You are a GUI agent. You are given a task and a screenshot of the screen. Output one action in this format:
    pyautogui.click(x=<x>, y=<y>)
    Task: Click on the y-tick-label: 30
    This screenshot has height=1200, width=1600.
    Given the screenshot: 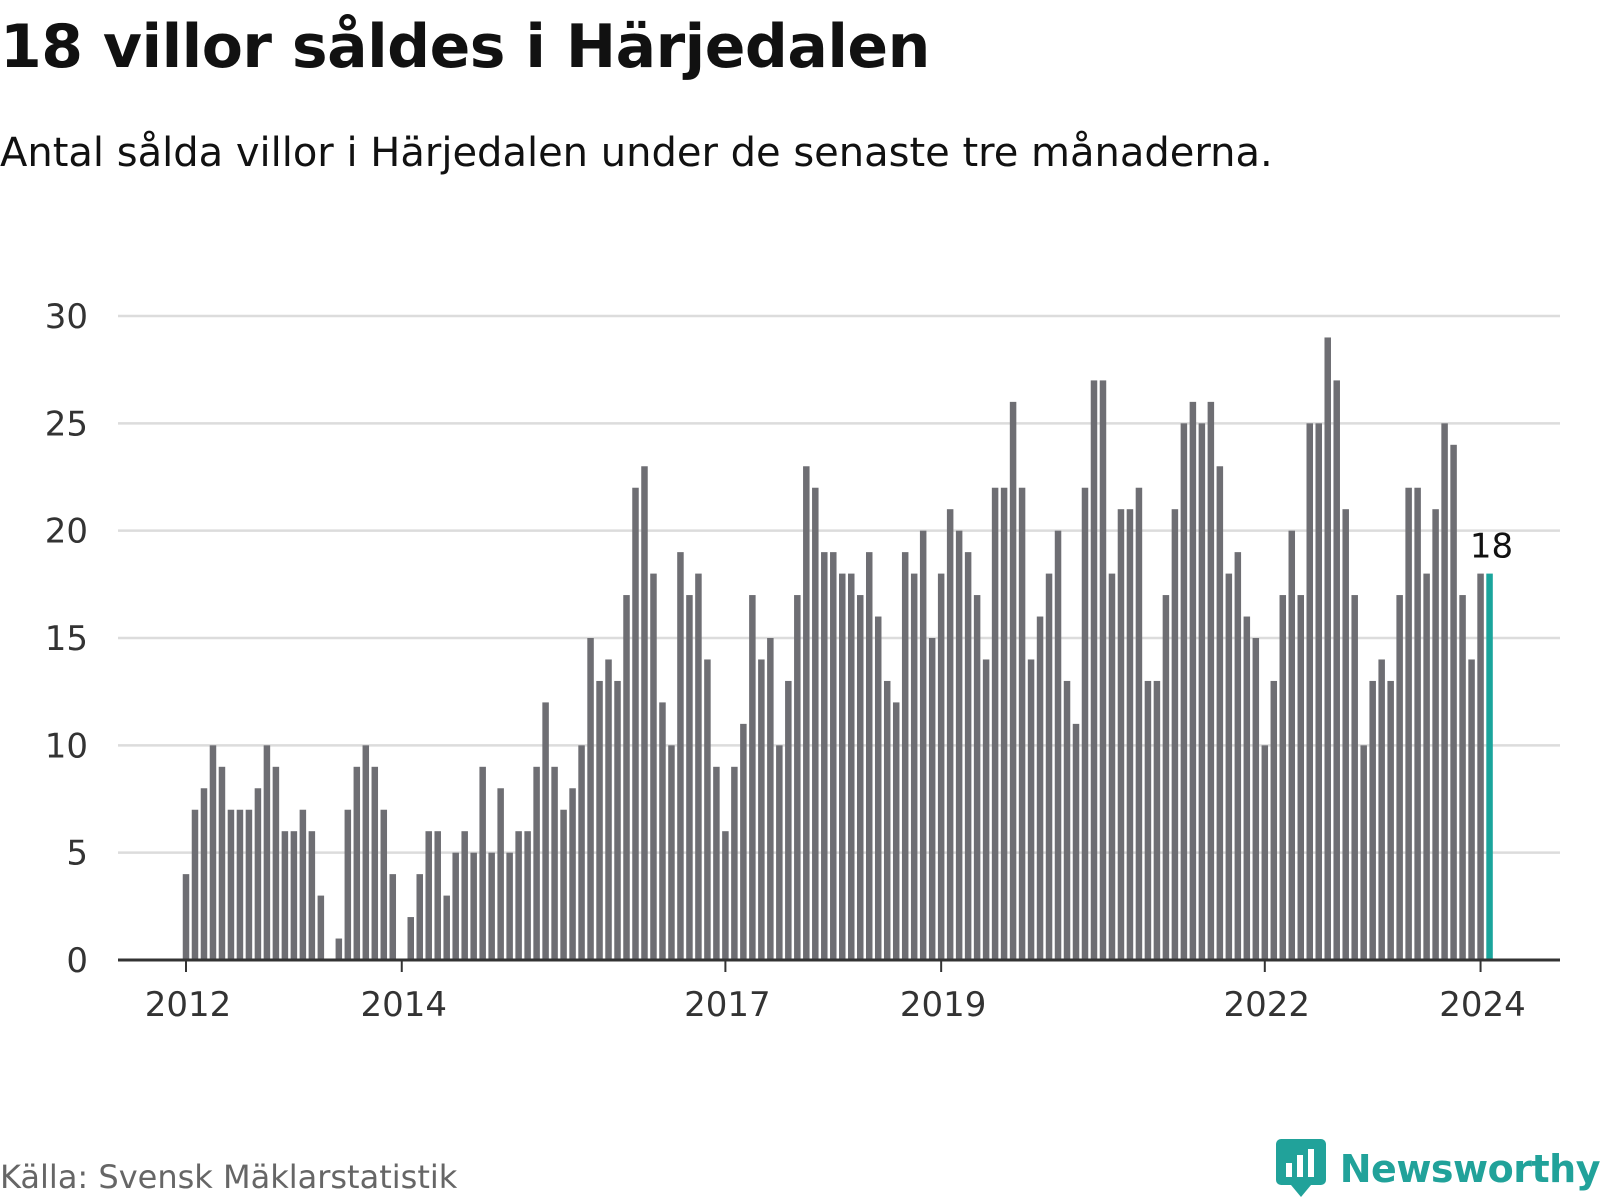 What is the action you would take?
    pyautogui.click(x=66, y=317)
    